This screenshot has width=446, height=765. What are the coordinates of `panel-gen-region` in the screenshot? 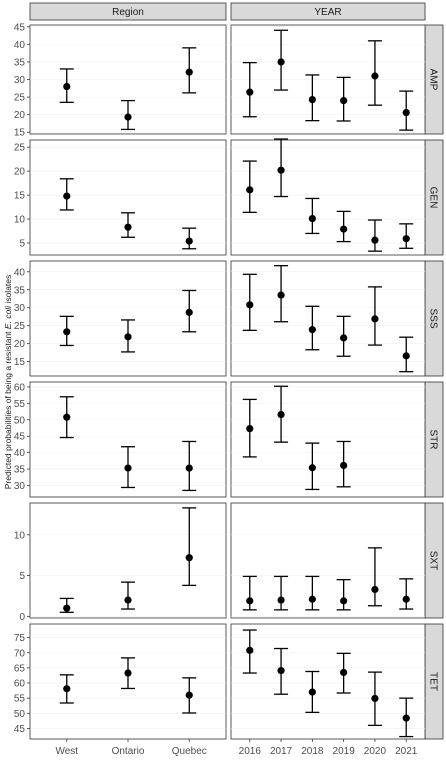 It's located at (128, 197).